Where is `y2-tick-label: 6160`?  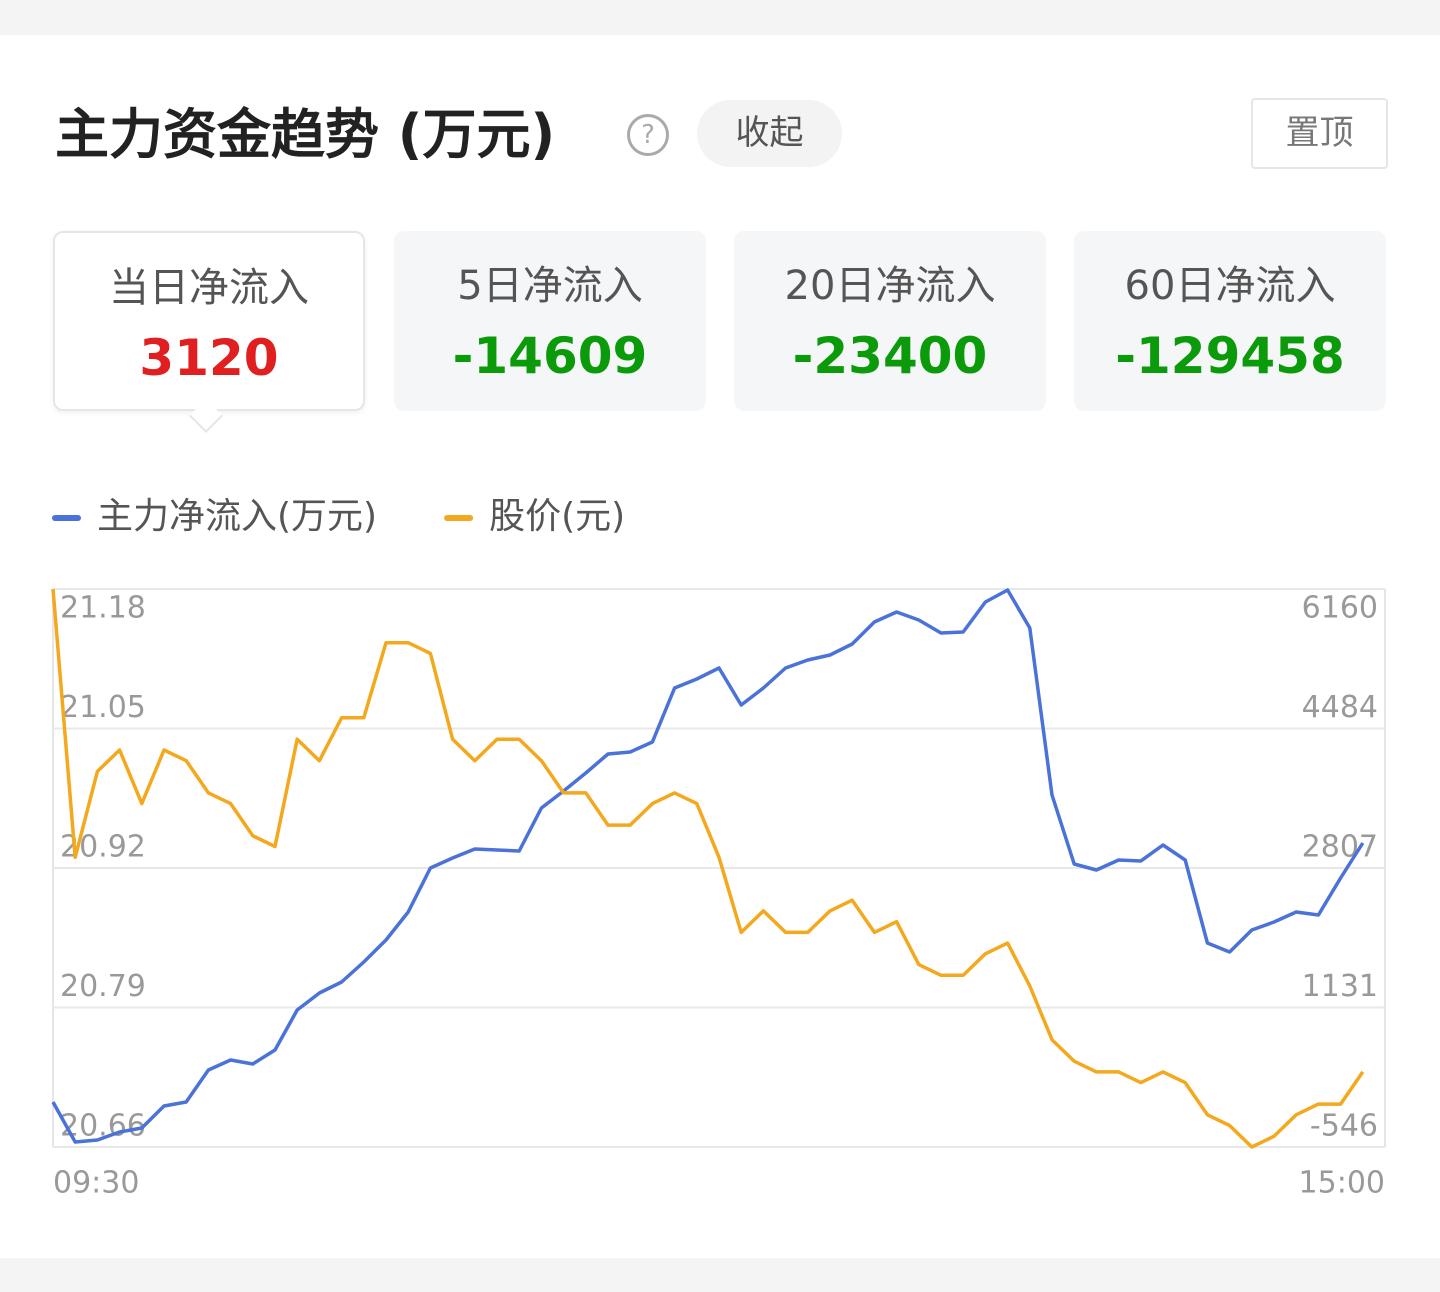 y2-tick-label: 6160 is located at coordinates (1340, 608).